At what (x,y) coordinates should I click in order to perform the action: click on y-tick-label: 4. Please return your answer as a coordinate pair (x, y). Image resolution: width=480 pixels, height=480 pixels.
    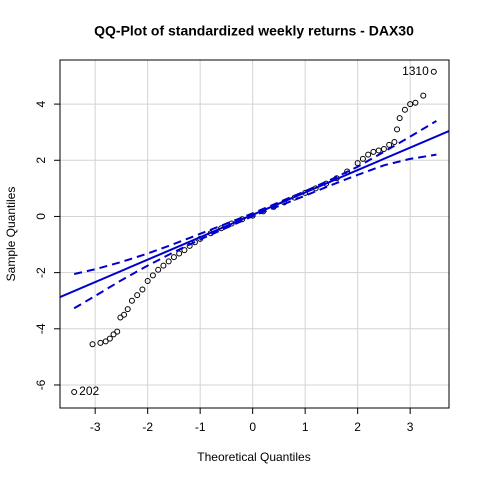
    Looking at the image, I should click on (41, 103).